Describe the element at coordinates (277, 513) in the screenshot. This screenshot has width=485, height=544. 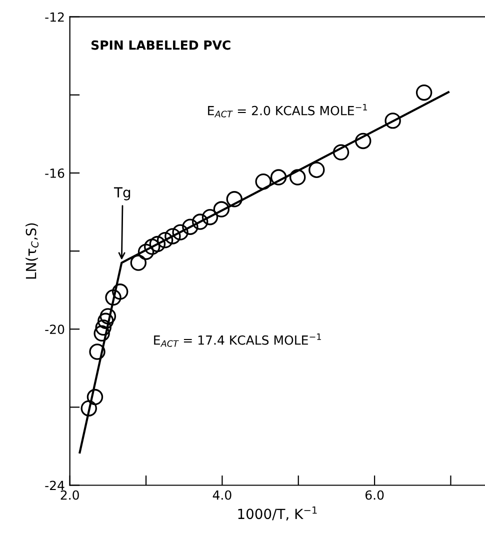
I see `x-axis-title: 1000/T, K$^{−1}$` at that location.